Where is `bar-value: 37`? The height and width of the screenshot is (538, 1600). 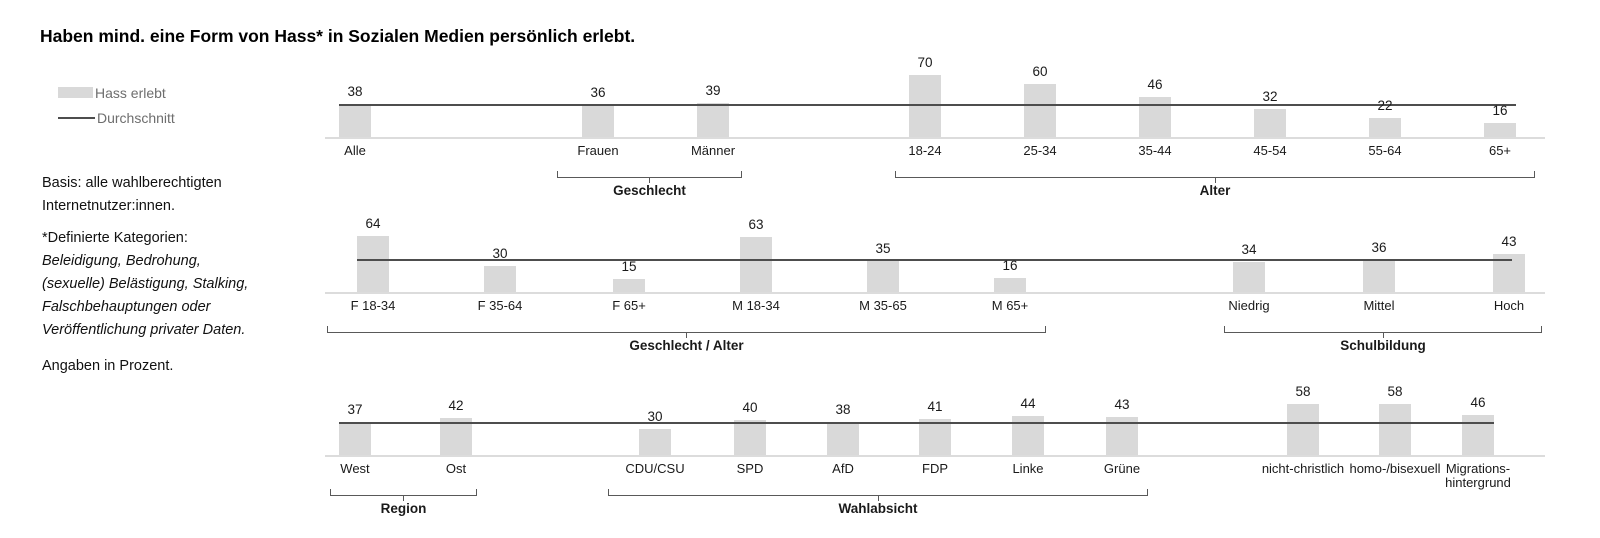 bar-value: 37 is located at coordinates (355, 409).